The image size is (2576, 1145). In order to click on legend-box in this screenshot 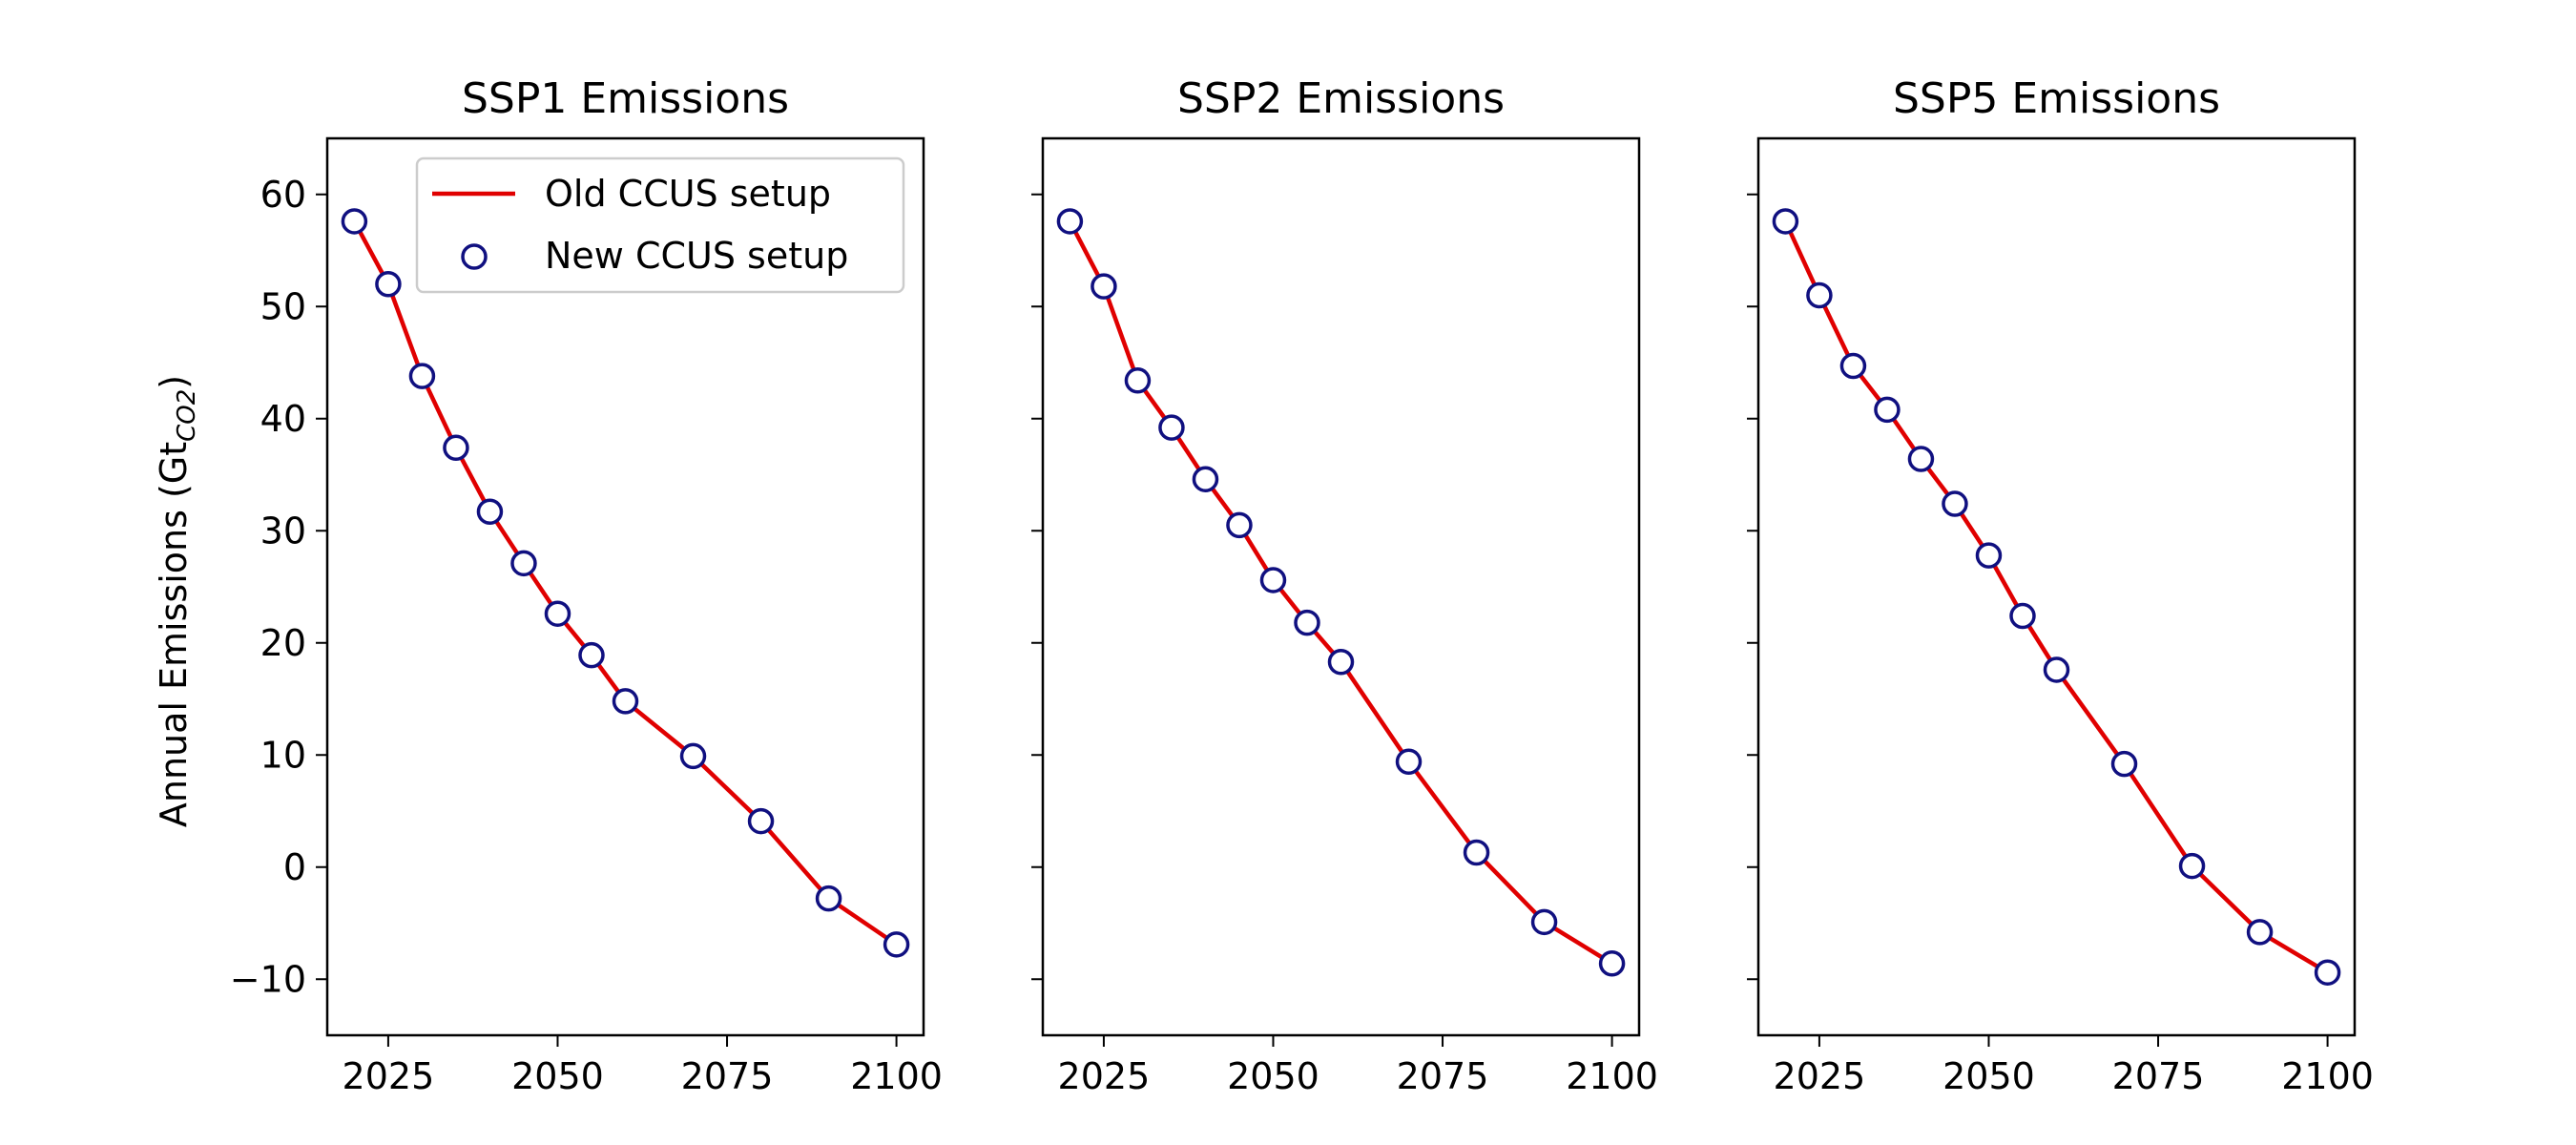, I will do `click(660, 225)`.